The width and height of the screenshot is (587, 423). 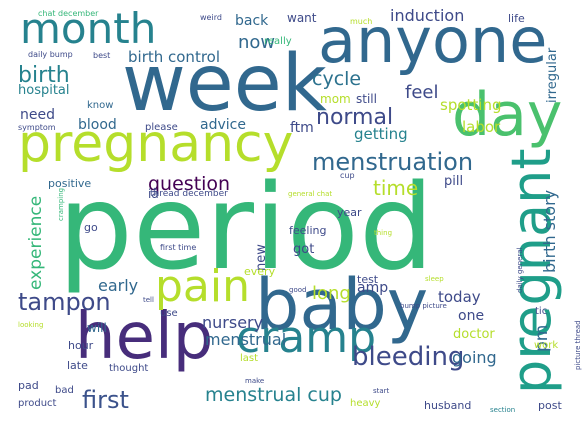 I want to click on word-tell: tell, so click(x=148, y=300).